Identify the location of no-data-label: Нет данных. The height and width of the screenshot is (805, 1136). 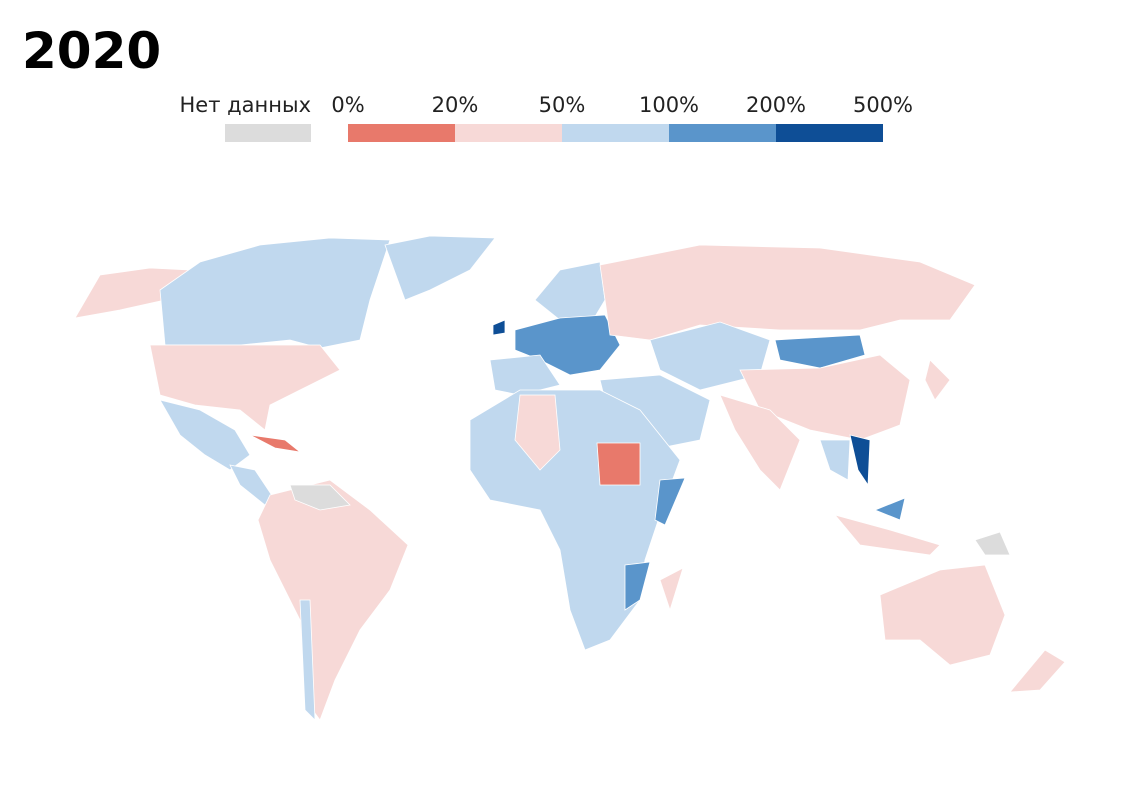
(245, 105).